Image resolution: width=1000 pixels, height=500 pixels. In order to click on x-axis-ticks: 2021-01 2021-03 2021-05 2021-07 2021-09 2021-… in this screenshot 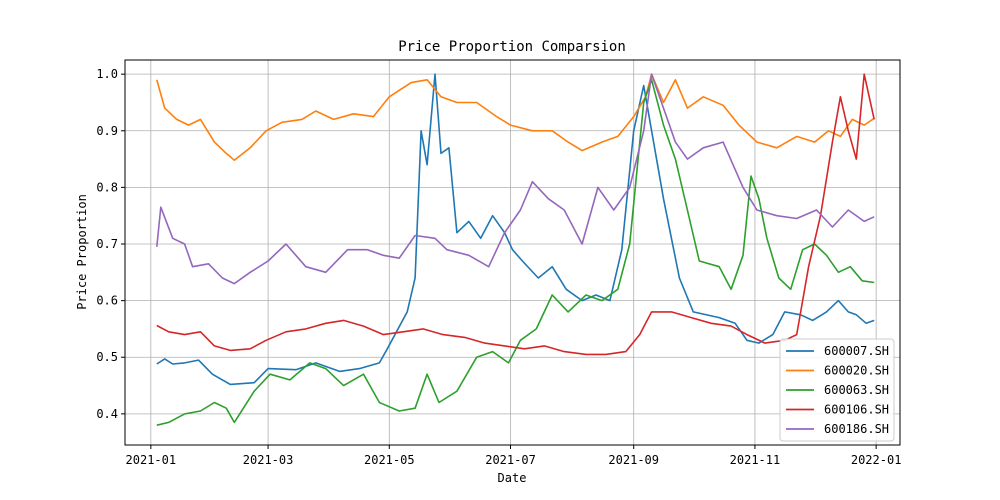, I will do `click(514, 456)`.